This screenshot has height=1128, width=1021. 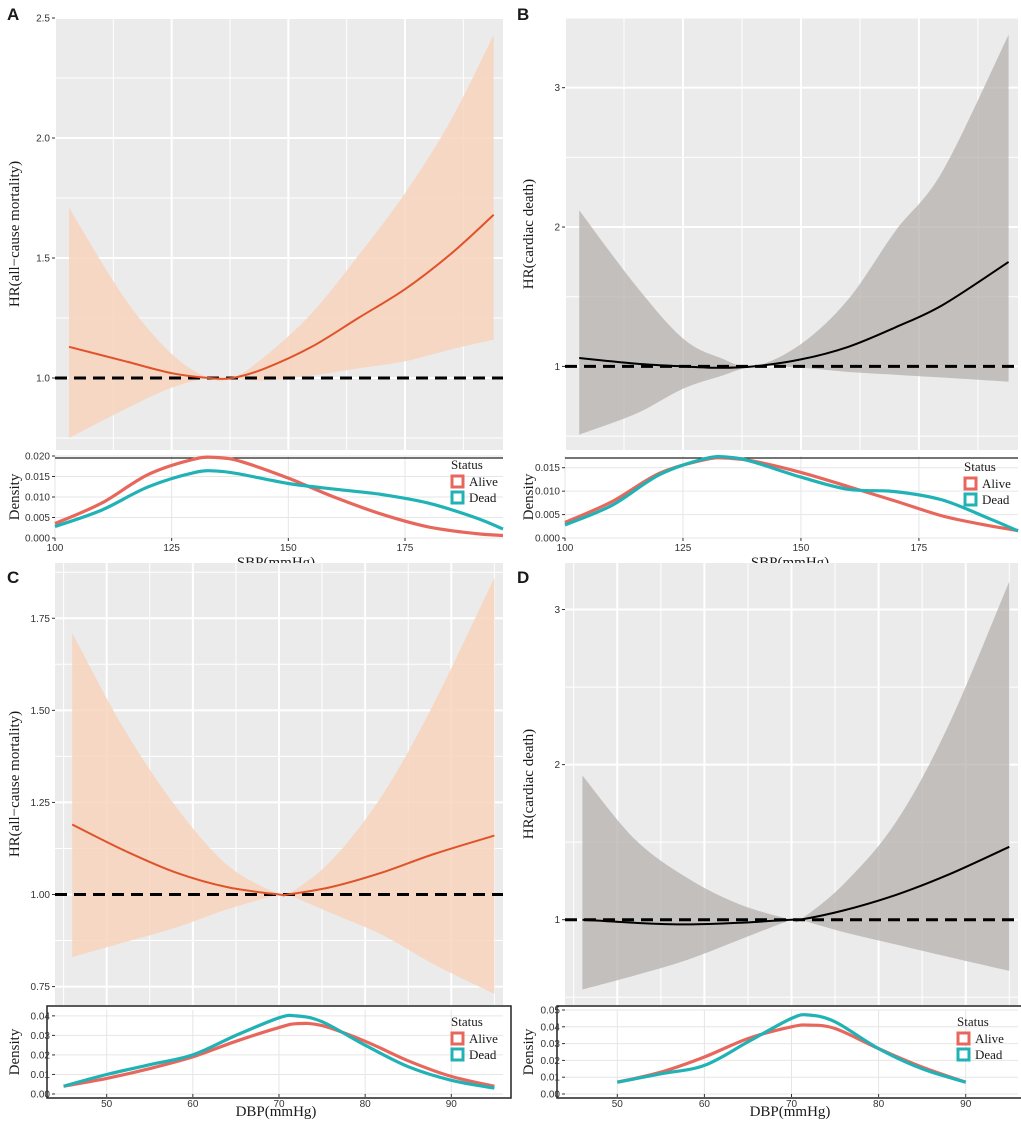 What do you see at coordinates (43, 259) in the screenshot?
I see `hr-y-tick-label: 1.5` at bounding box center [43, 259].